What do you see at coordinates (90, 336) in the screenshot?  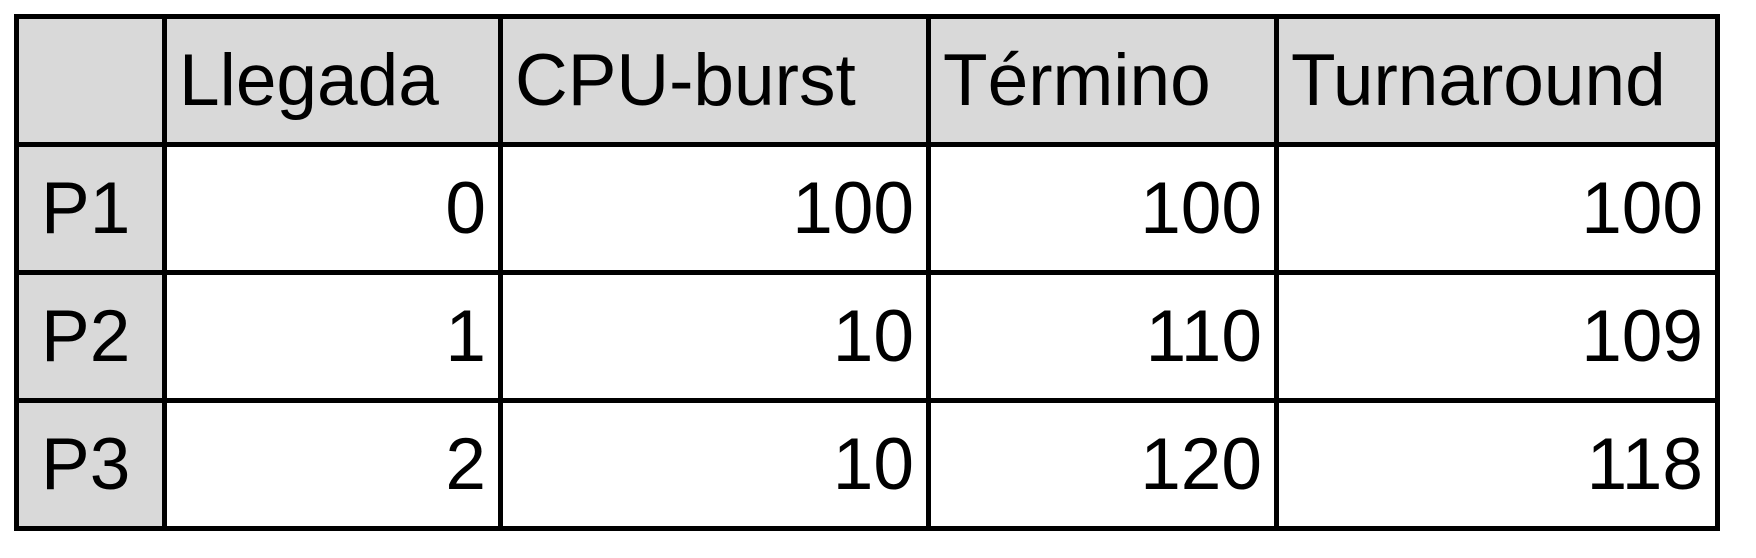 I see `row-label-p2: P2` at bounding box center [90, 336].